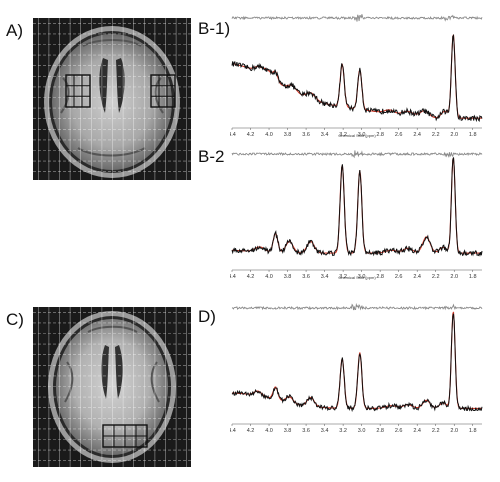 This screenshot has width=500, height=482. Describe the element at coordinates (207, 316) in the screenshot. I see `panel-label-d: D)` at that location.